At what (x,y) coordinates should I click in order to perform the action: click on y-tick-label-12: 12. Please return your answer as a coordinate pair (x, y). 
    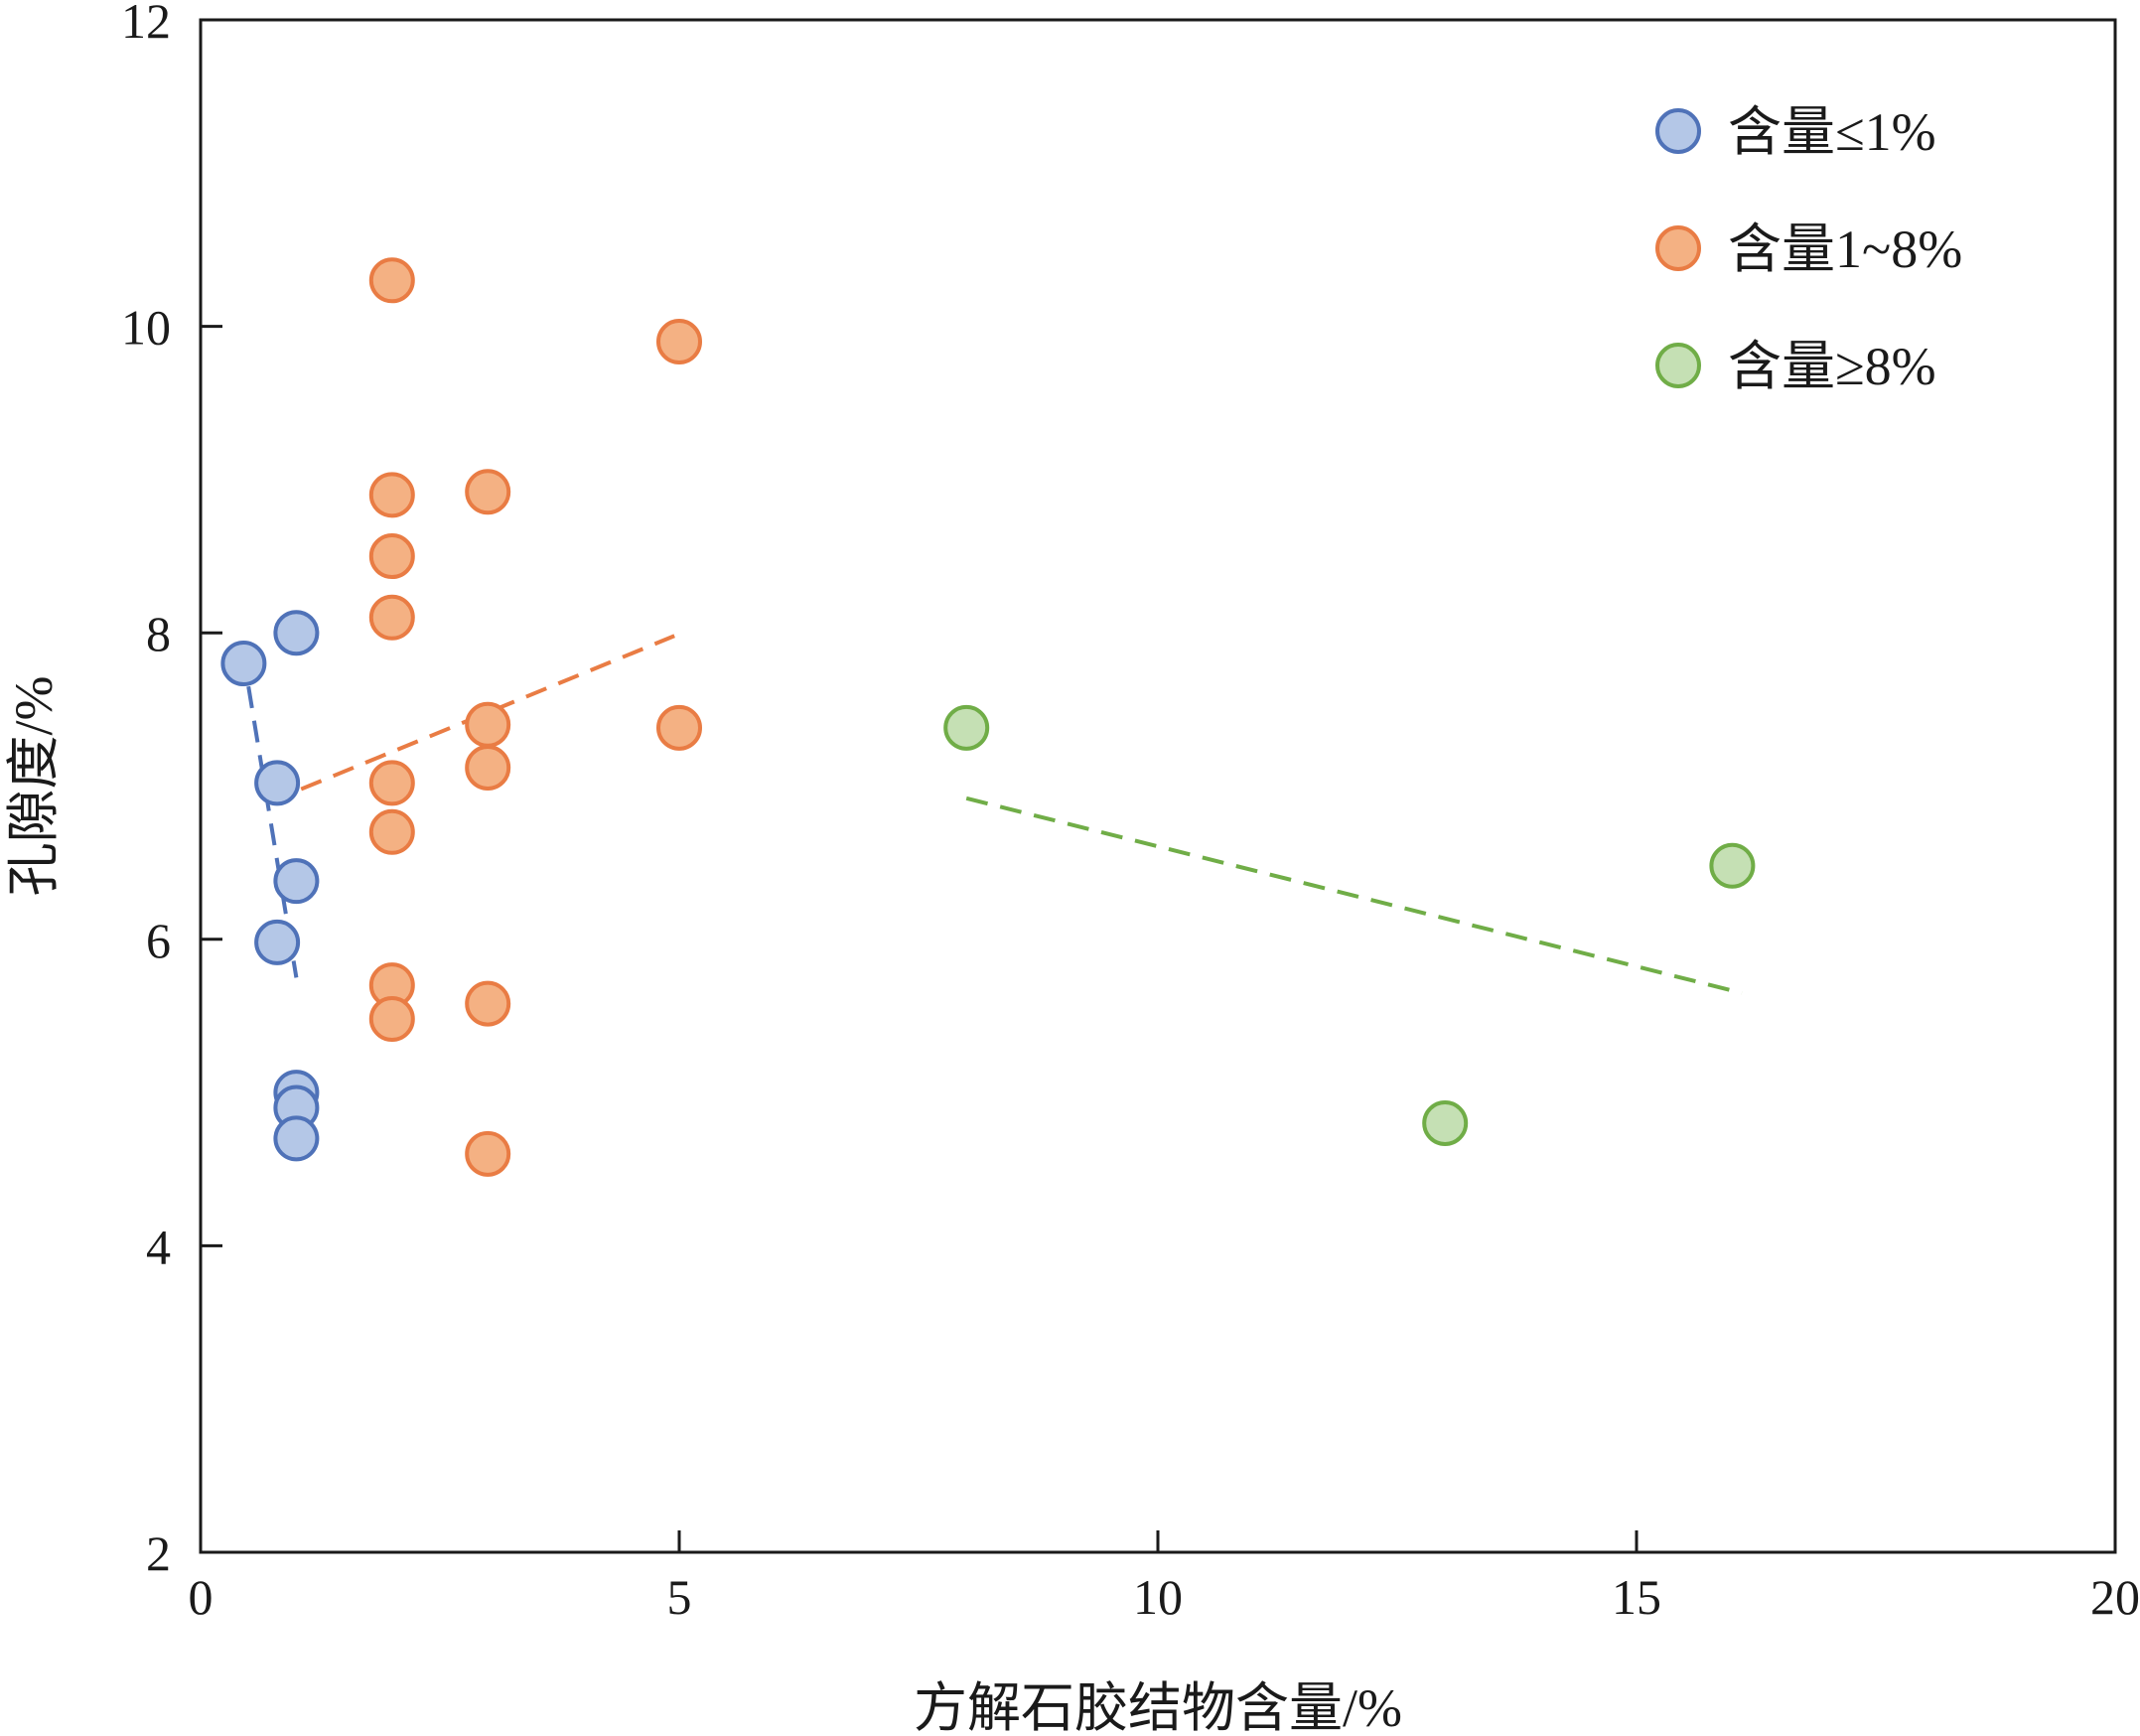
    Looking at the image, I should click on (146, 25).